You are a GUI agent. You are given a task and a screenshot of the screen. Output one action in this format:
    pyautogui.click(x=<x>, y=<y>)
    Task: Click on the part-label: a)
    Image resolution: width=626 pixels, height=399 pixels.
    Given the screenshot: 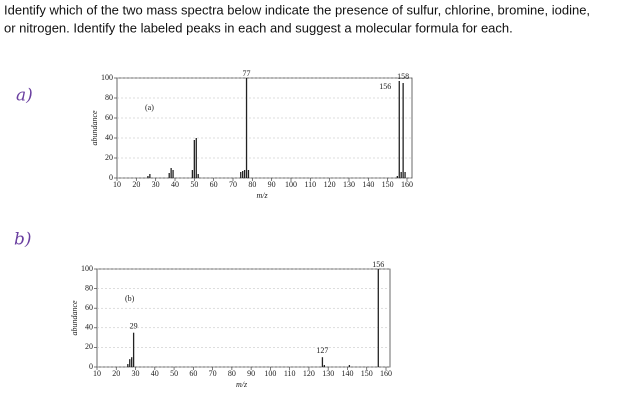 What is the action you would take?
    pyautogui.click(x=24, y=96)
    